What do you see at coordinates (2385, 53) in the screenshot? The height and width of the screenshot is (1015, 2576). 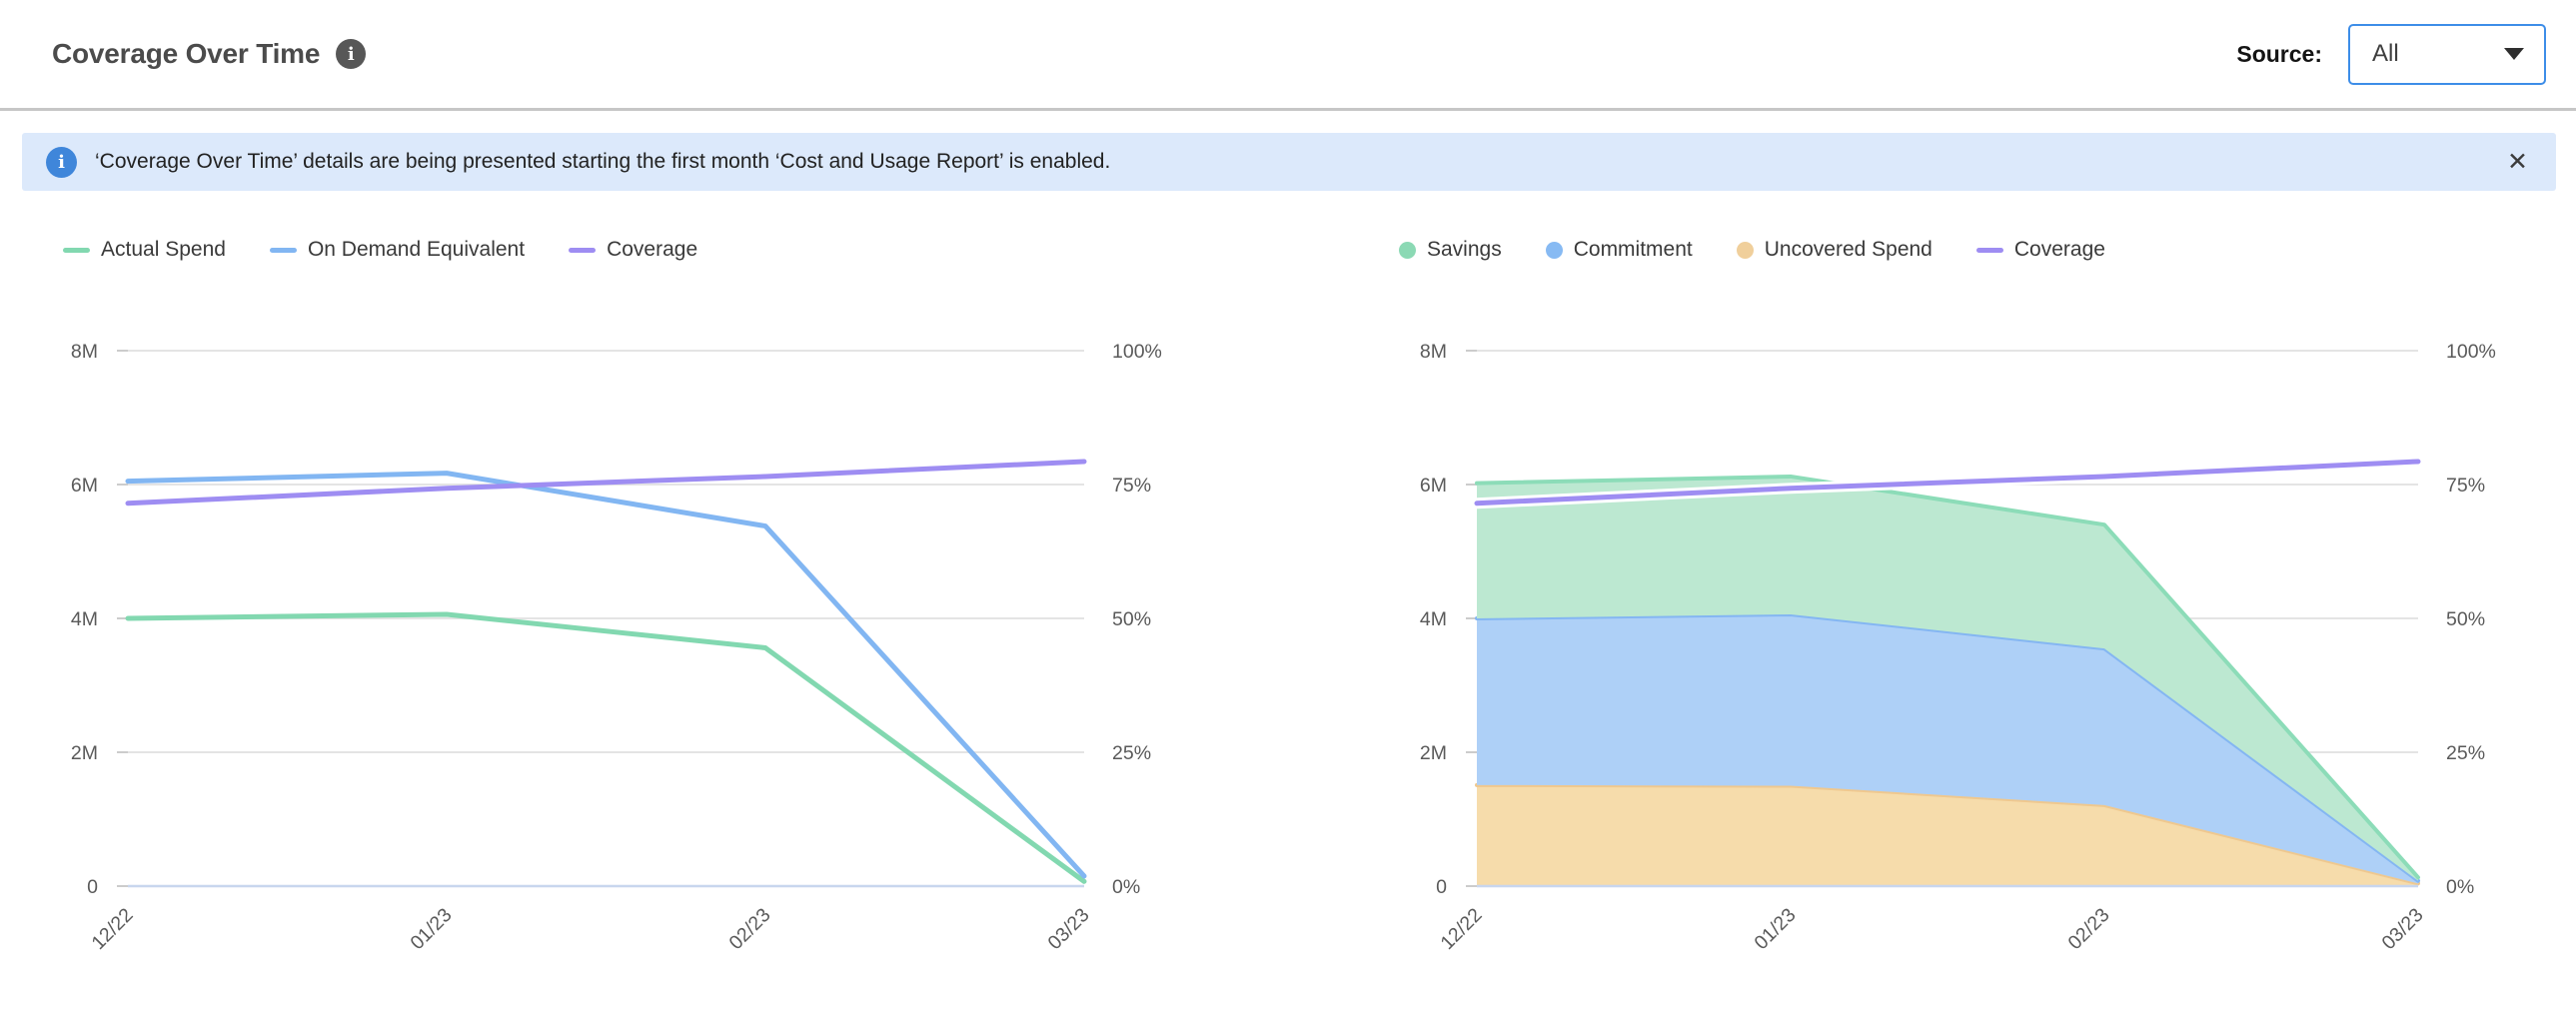 I see `source-dropdown-value: All` at bounding box center [2385, 53].